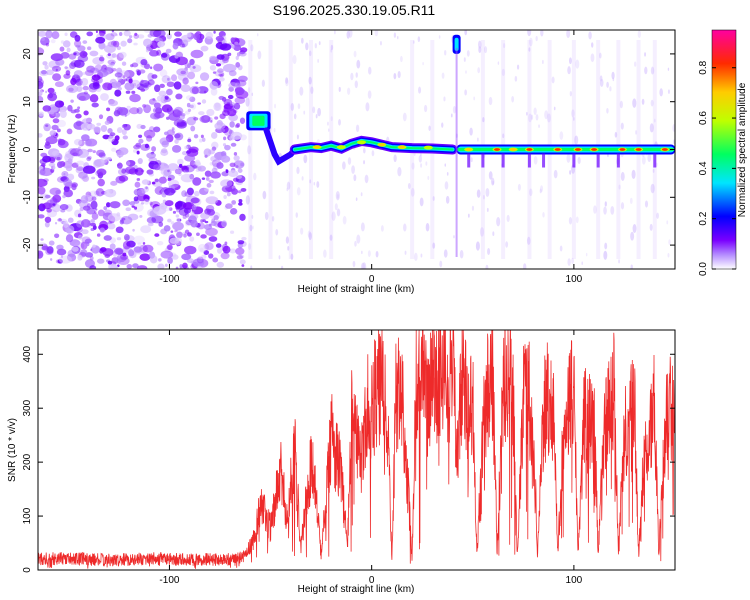  What do you see at coordinates (27, 102) in the screenshot?
I see `y-tick-label: 10` at bounding box center [27, 102].